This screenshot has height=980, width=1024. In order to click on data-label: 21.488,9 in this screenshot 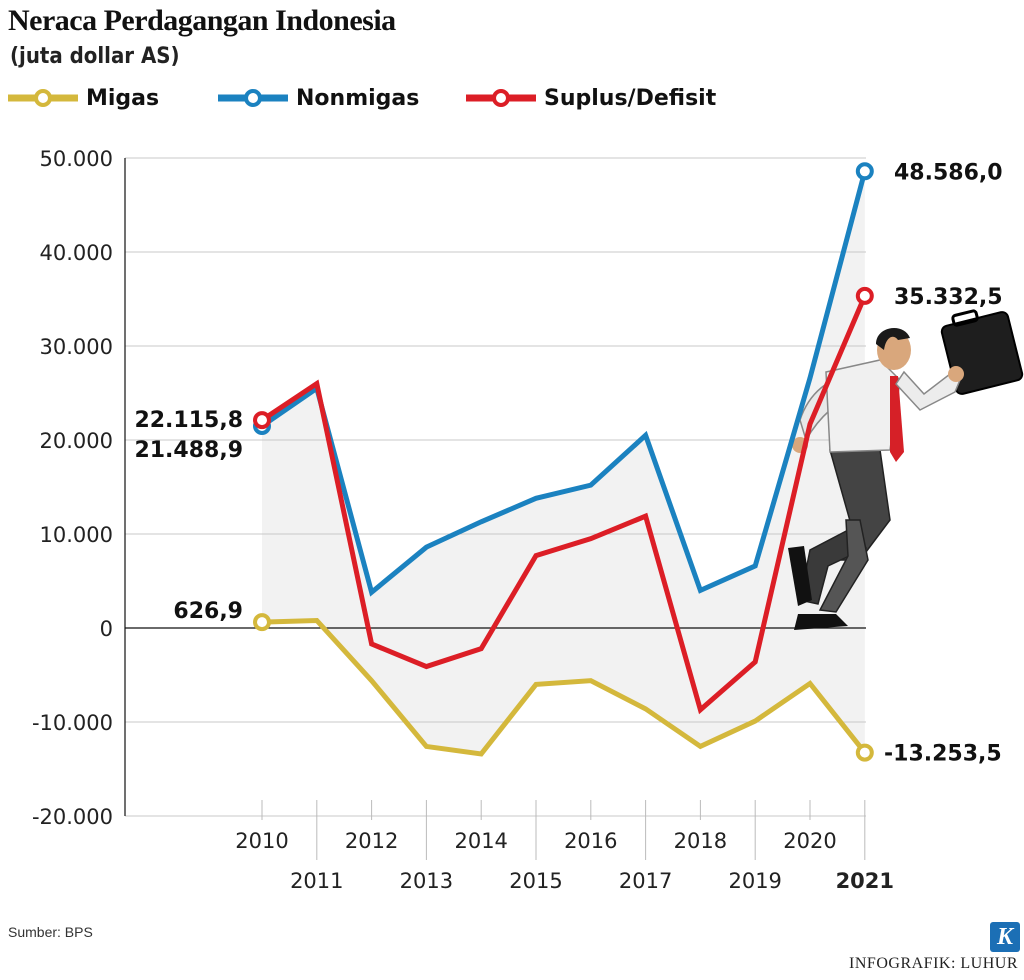, I will do `click(188, 450)`.